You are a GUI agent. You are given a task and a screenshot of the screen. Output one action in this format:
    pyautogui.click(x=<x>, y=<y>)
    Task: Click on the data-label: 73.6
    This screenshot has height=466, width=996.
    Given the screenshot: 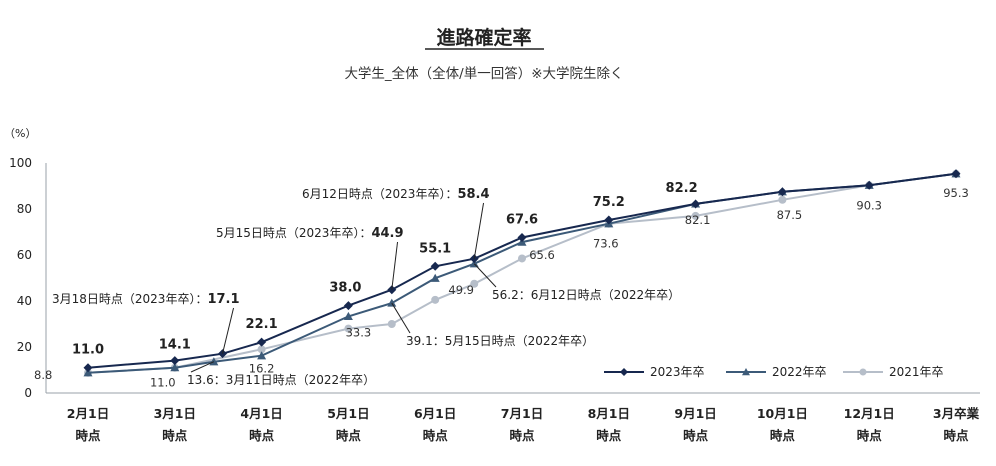 What is the action you would take?
    pyautogui.click(x=606, y=244)
    